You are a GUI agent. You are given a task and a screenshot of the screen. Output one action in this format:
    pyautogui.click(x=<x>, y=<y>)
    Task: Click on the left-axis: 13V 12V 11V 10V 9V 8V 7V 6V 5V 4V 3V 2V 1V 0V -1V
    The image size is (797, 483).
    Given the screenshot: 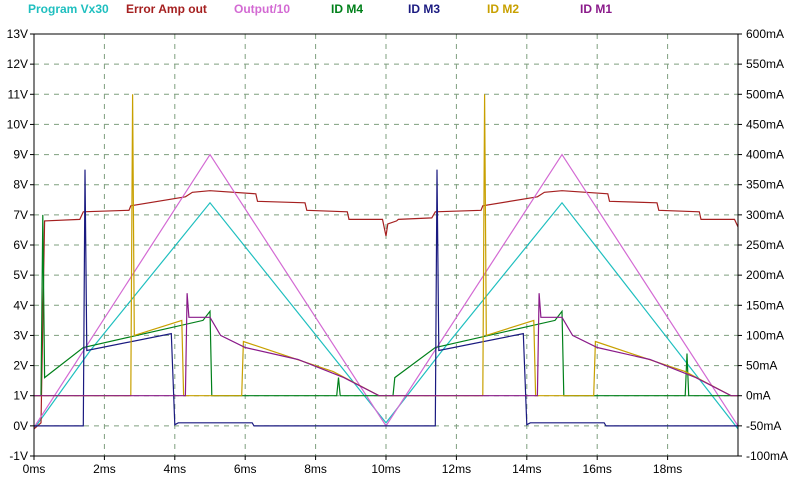 What is the action you would take?
    pyautogui.click(x=20, y=245)
    